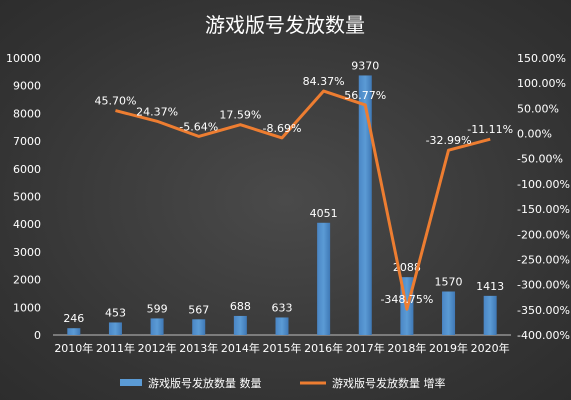  I want to click on line-data-label: 56.77%, so click(365, 95).